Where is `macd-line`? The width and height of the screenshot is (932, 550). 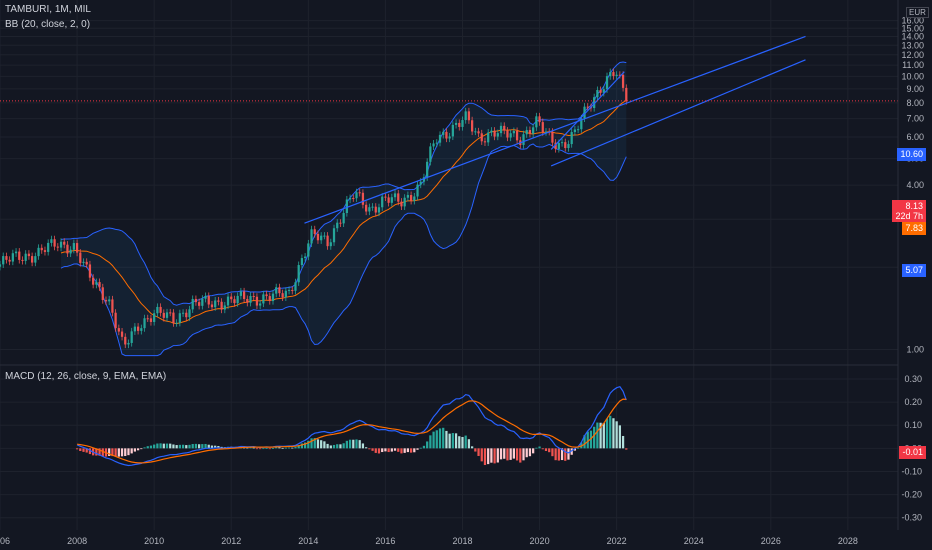 macd-line is located at coordinates (351, 426).